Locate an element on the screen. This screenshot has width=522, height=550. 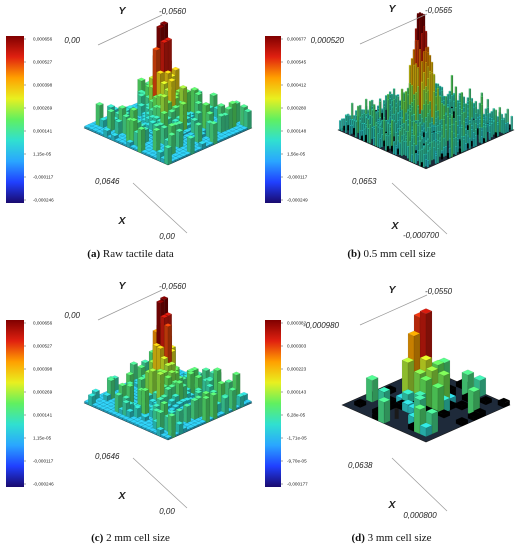
colorbar-tick-label: 0,000148 is located at coordinates (297, 131).